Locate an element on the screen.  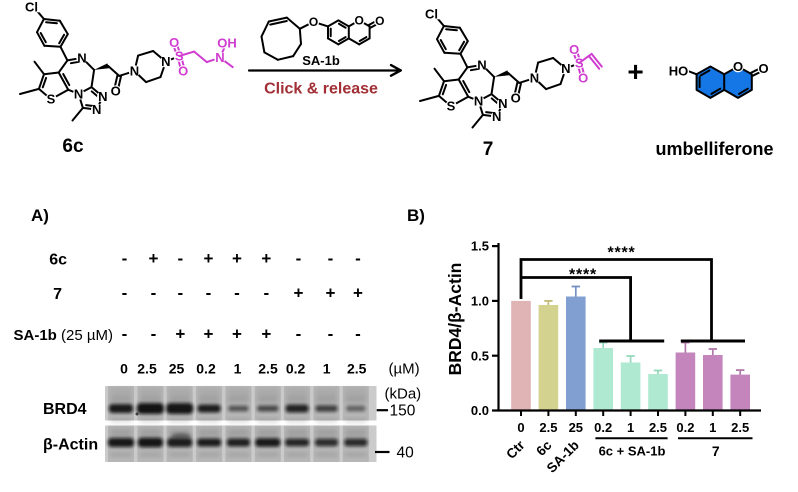
svg-text: BRD4/β-Actin is located at coordinates (455, 319).